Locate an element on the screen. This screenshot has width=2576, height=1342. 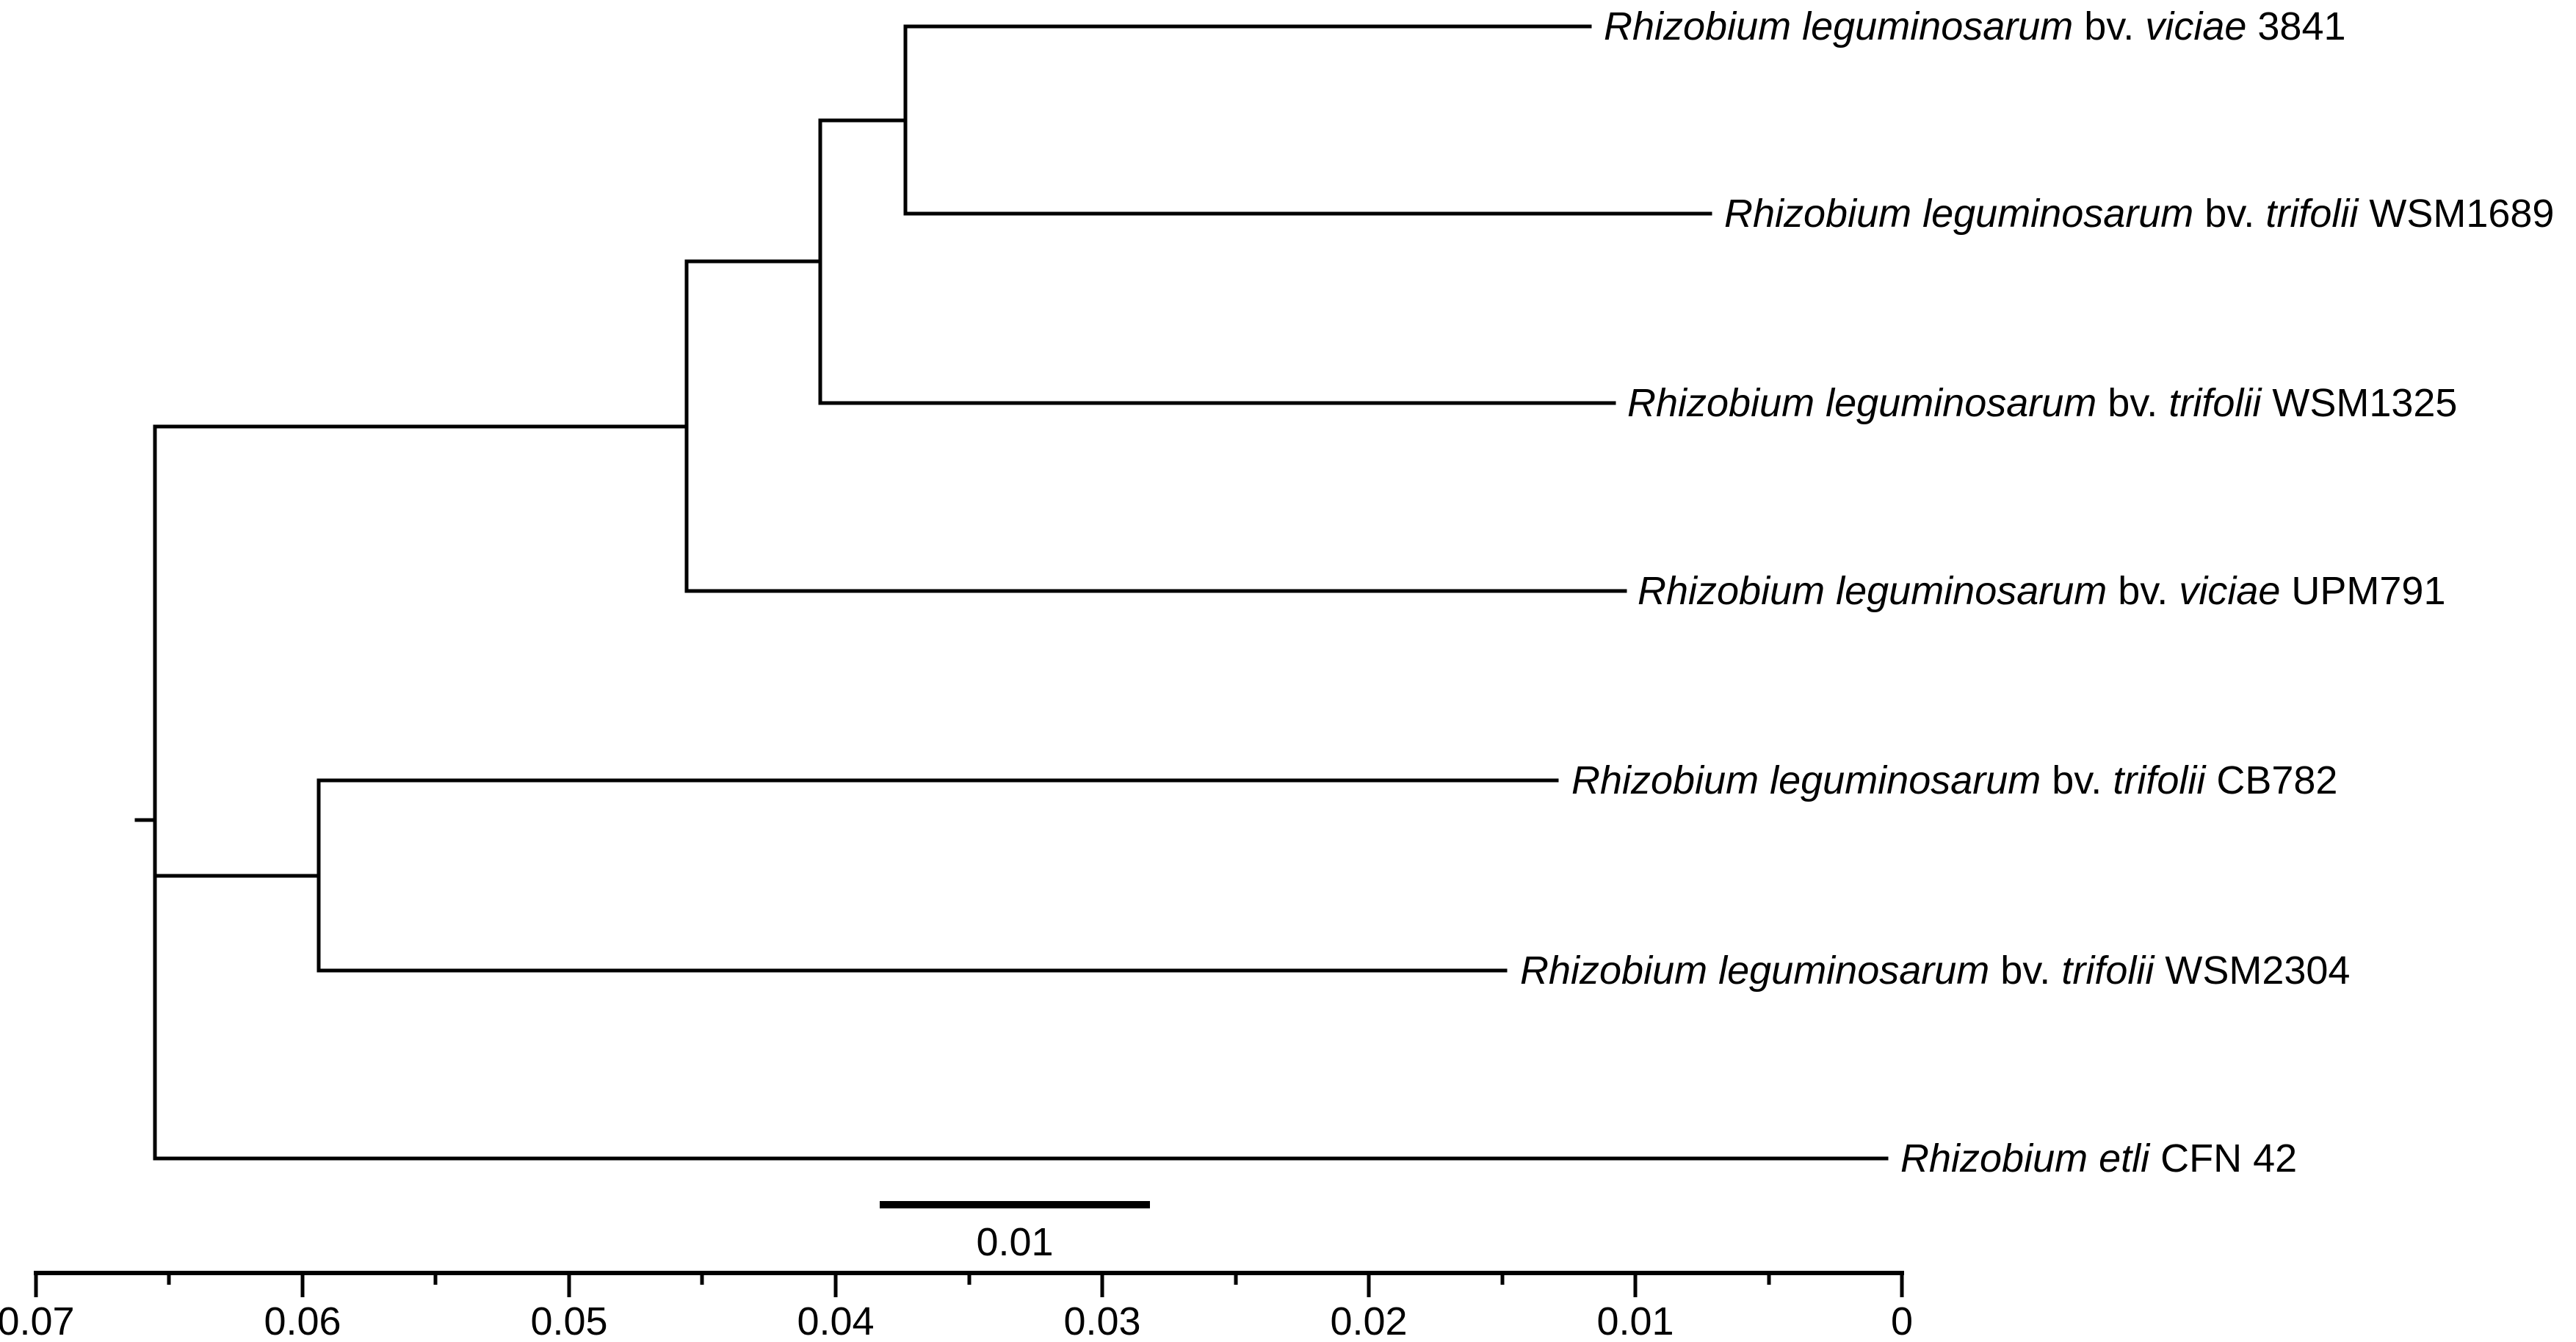
scale-bar-label: 0.01 is located at coordinates (1014, 1242).